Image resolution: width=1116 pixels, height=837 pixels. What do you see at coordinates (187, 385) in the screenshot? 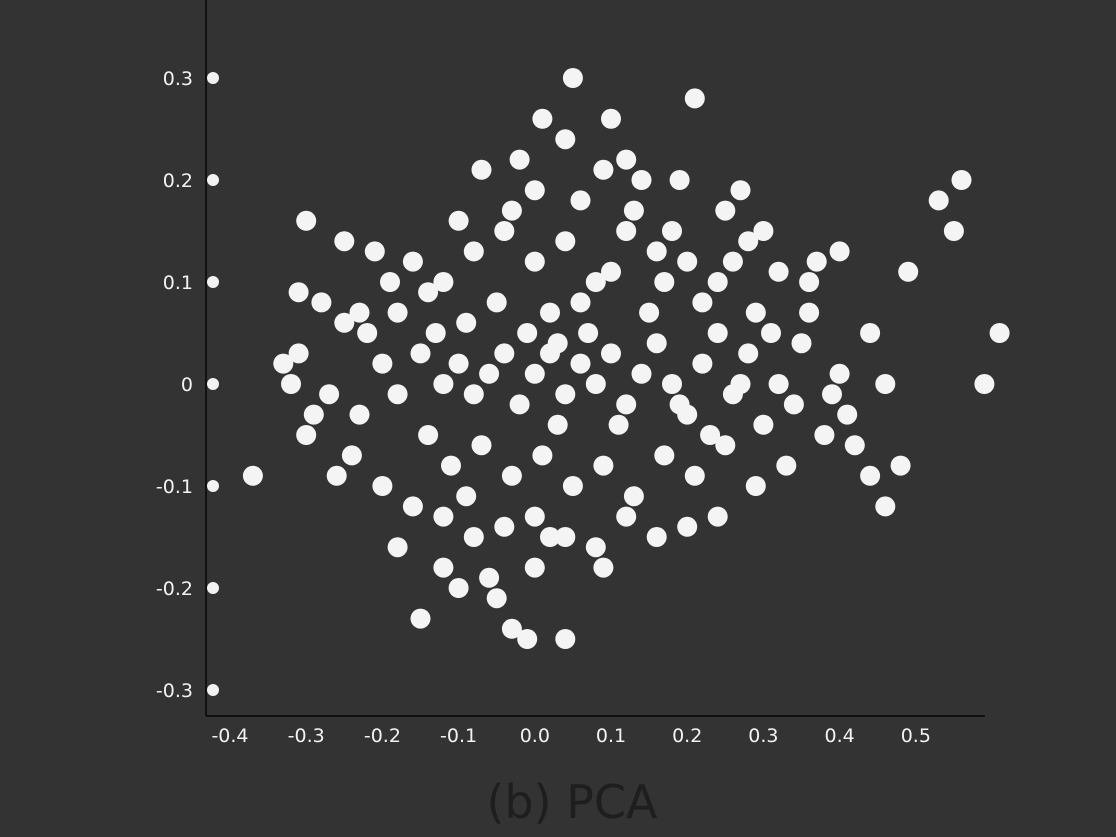
I see `y-tick-labels: 0.3 0.2 0.1 0 -0.1 -0.2 -0.3` at bounding box center [187, 385].